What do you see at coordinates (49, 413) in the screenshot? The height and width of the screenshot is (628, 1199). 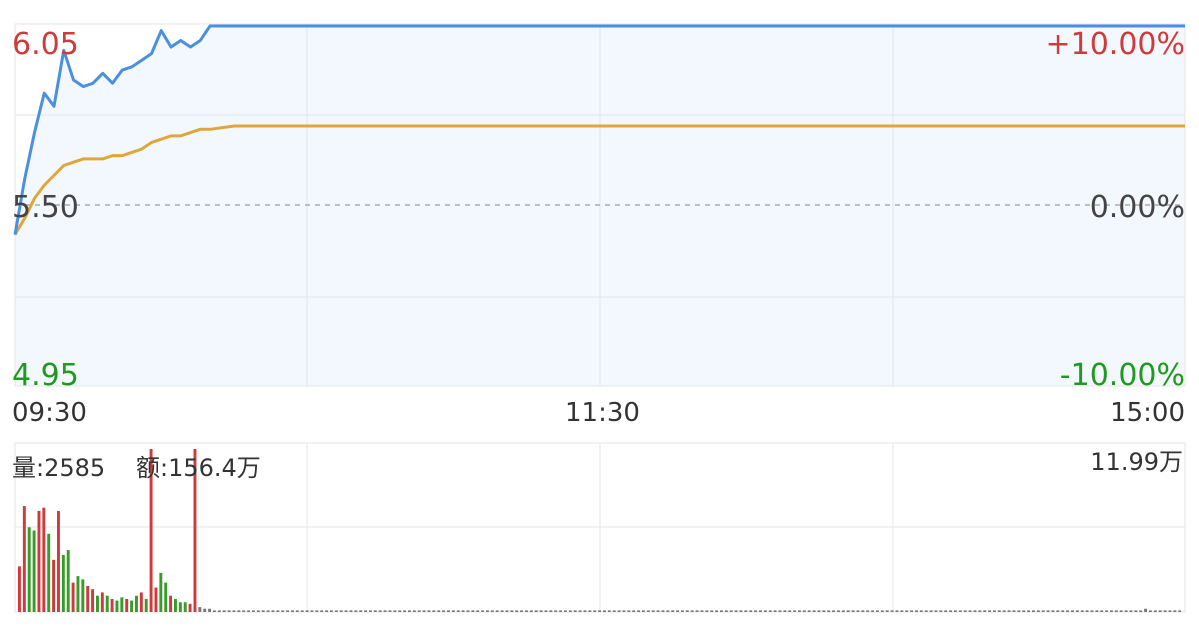 I see `x-start-label: 09:30` at bounding box center [49, 413].